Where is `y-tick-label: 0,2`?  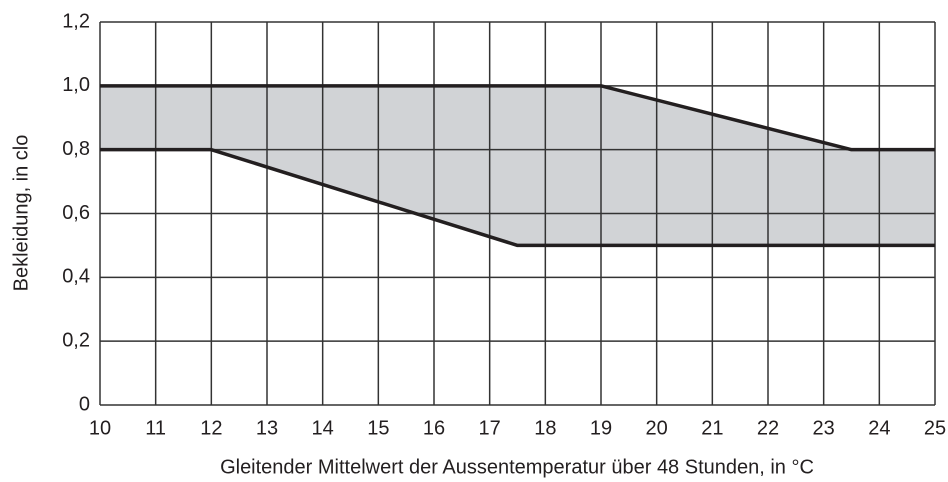 y-tick-label: 0,2 is located at coordinates (76, 340).